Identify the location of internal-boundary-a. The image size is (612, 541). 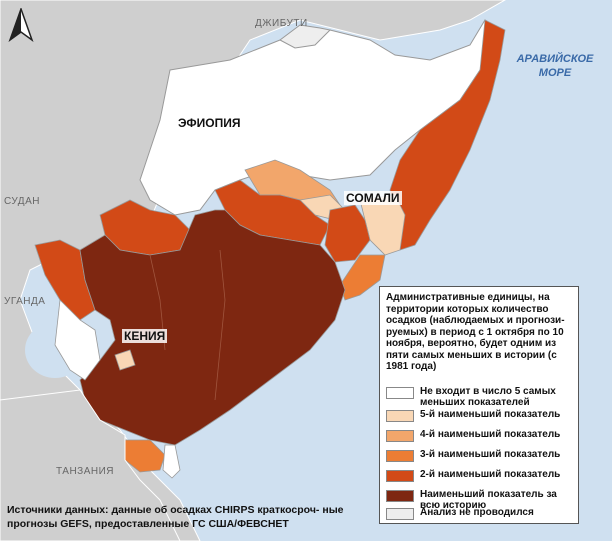
(220, 325).